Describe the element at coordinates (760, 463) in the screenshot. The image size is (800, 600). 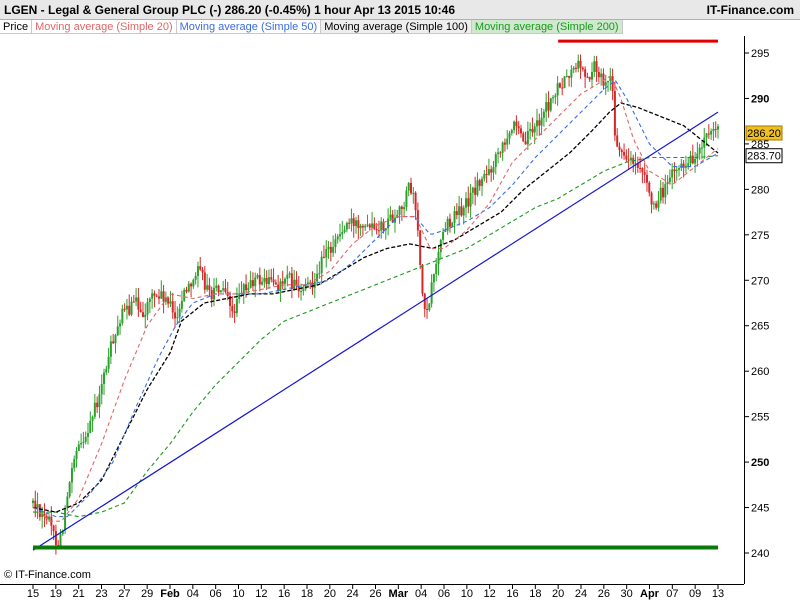
I see `y-tick-label: 250` at that location.